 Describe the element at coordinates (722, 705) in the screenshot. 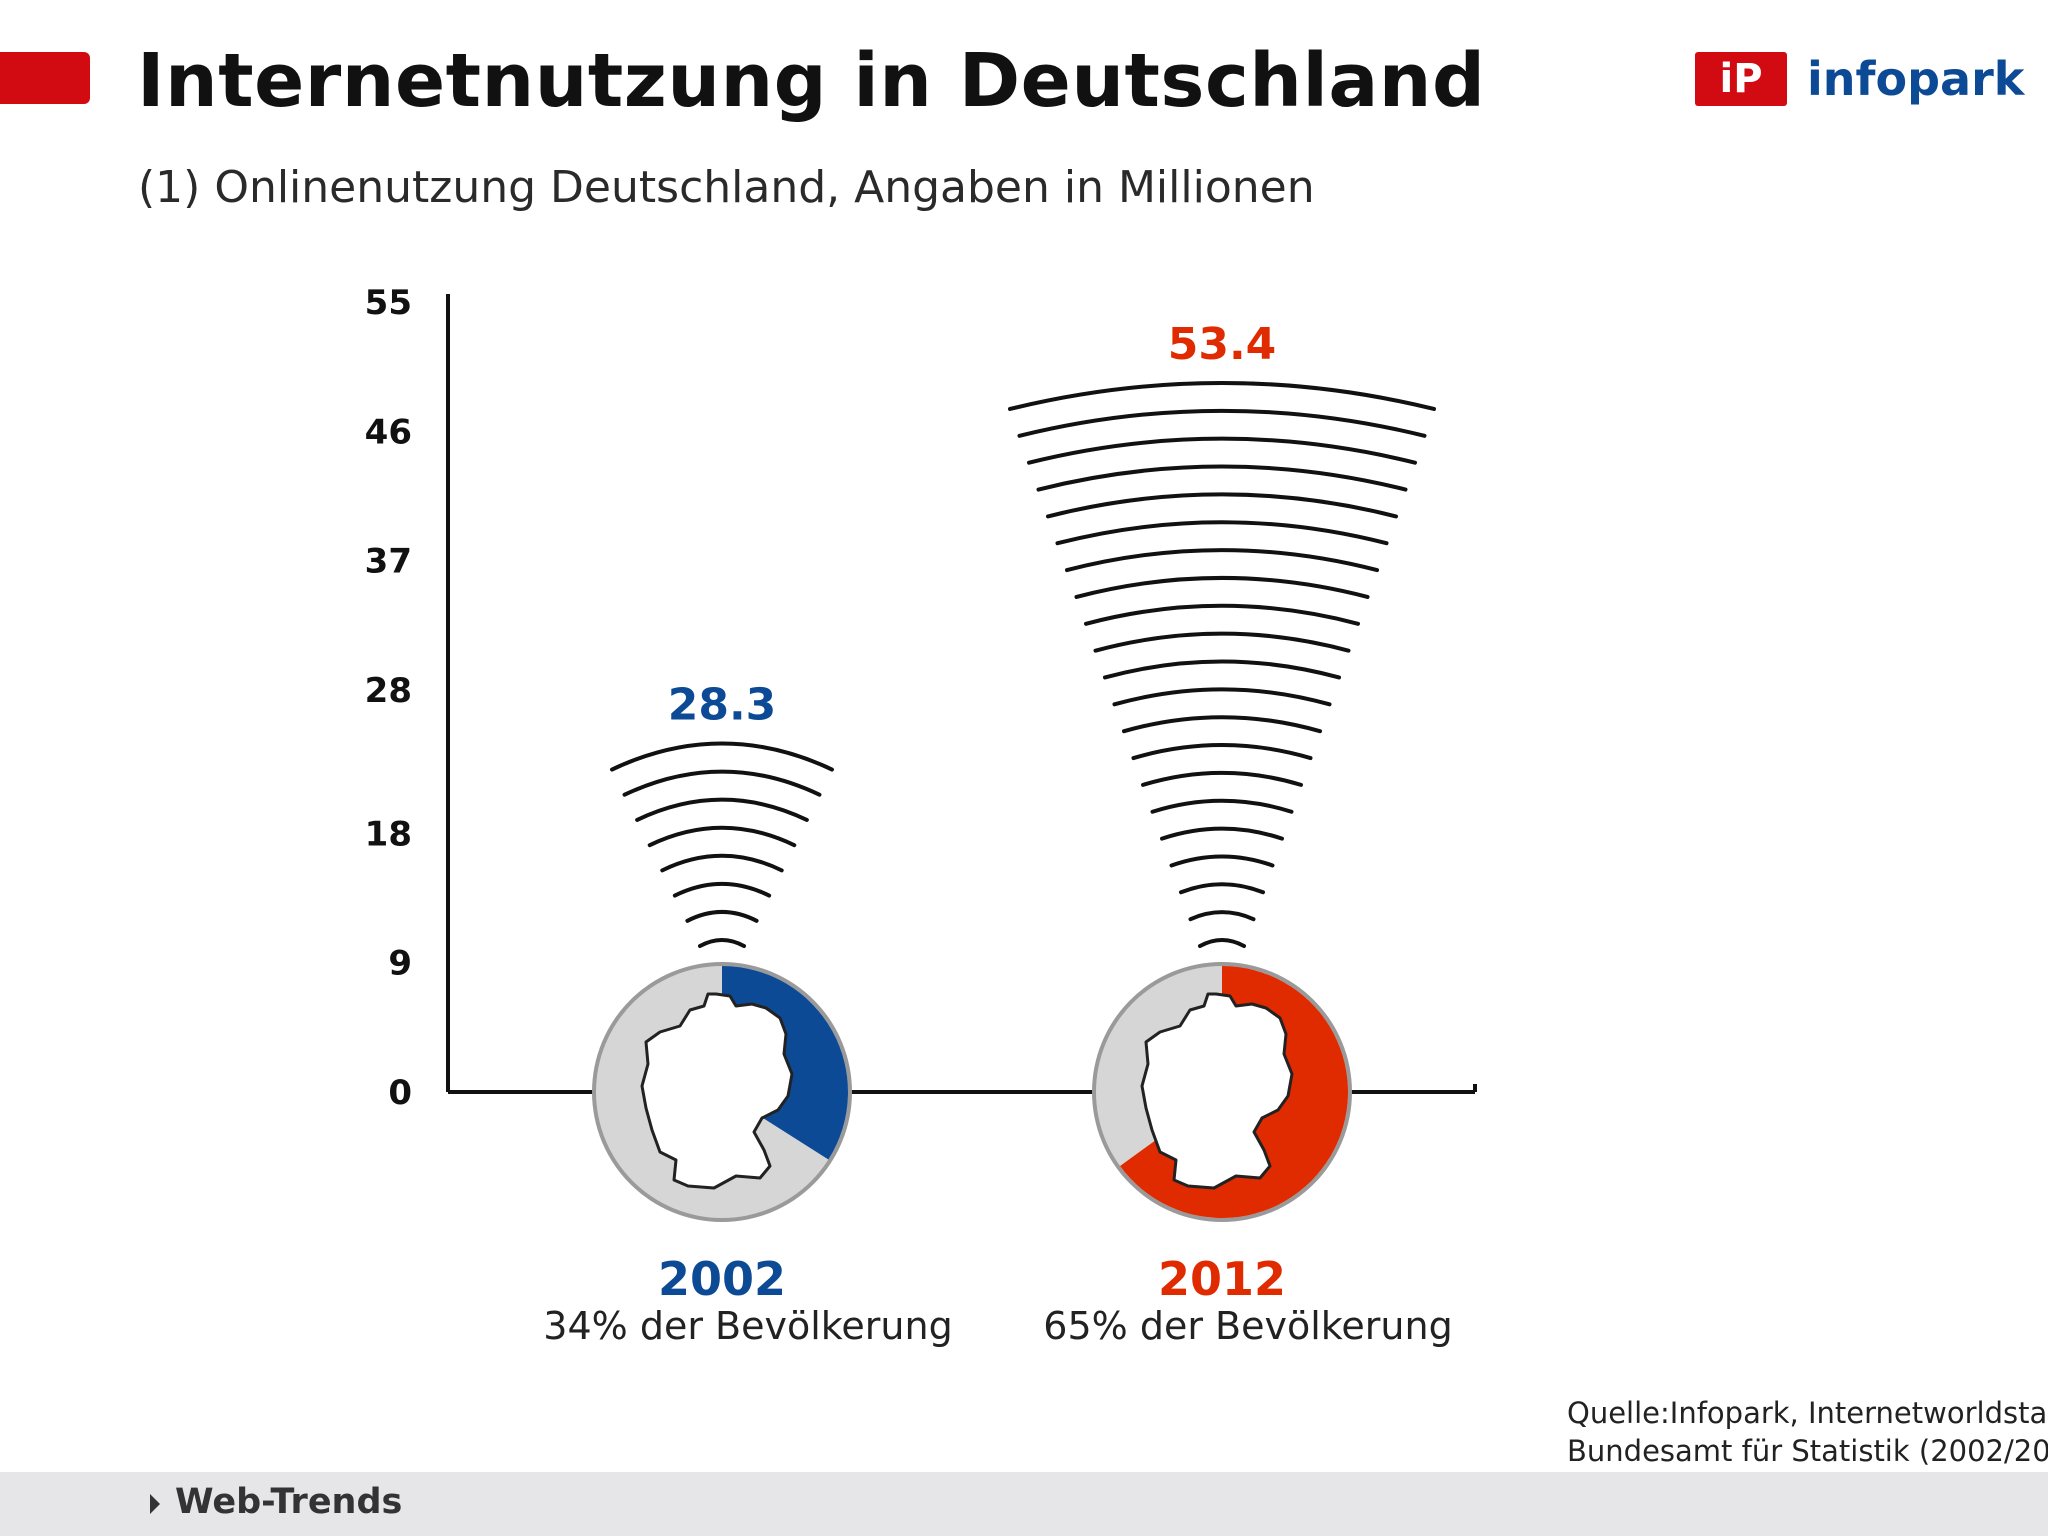

I see `value-label-2002: 28.3` at that location.